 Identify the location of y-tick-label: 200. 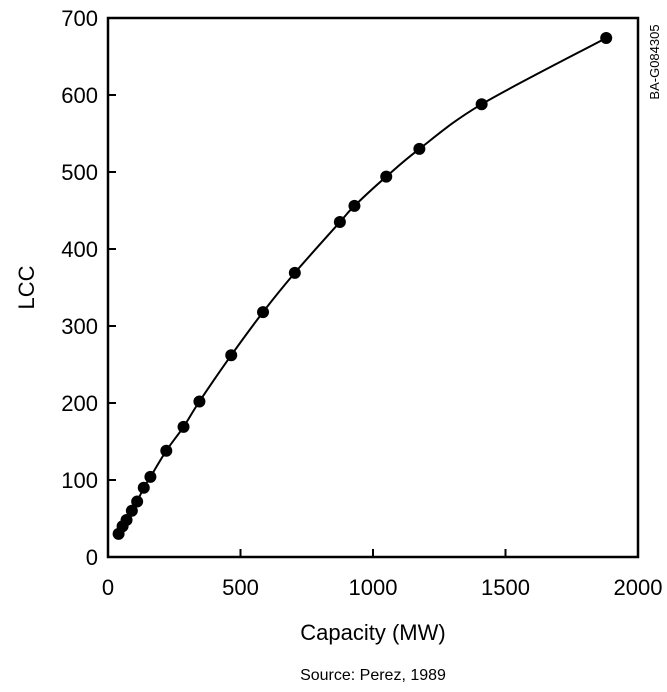
(79, 403).